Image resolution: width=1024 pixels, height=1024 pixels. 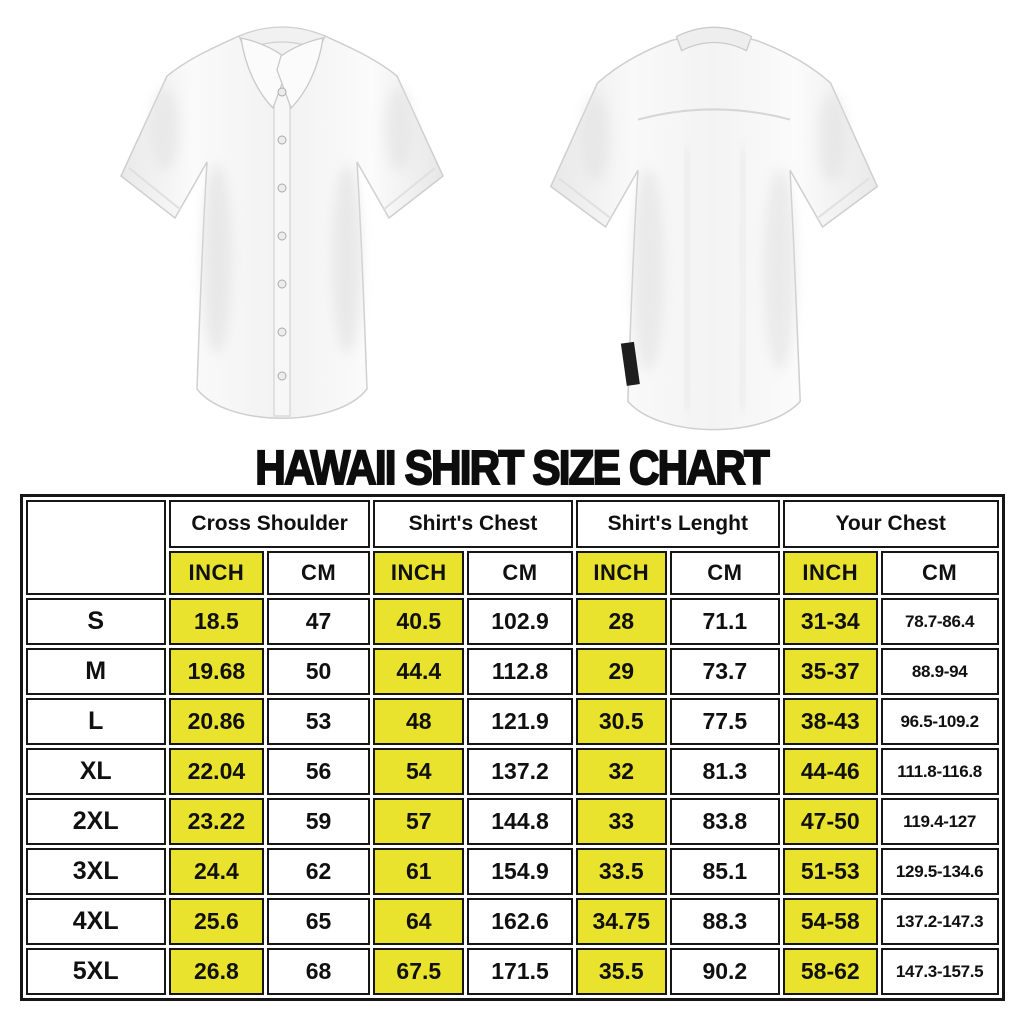 What do you see at coordinates (724, 971) in the screenshot?
I see `cell-shirts-lenght-cm: 90.2` at bounding box center [724, 971].